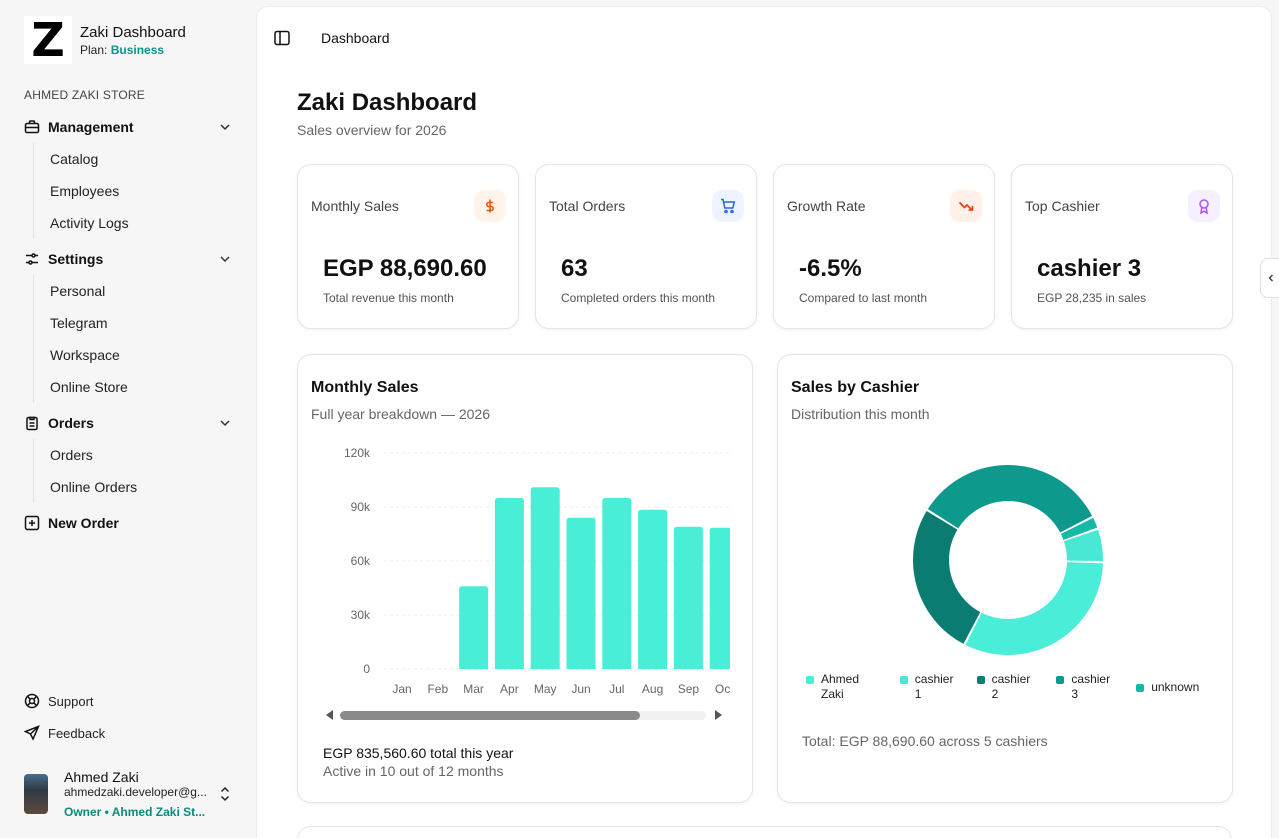 This screenshot has height=838, width=1279. I want to click on store-label: AHMED ZAKI STORE, so click(84, 95).